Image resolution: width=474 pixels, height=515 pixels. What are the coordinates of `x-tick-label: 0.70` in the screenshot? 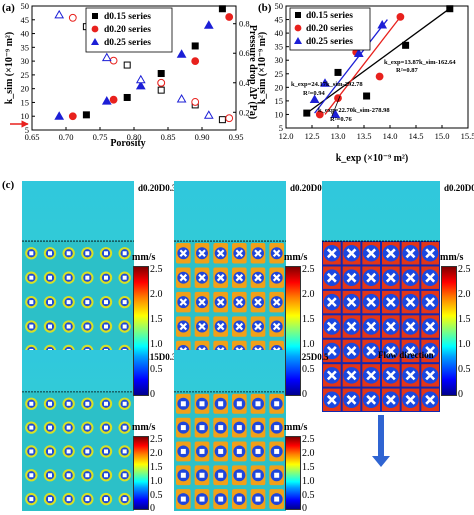 It's located at (66, 137).